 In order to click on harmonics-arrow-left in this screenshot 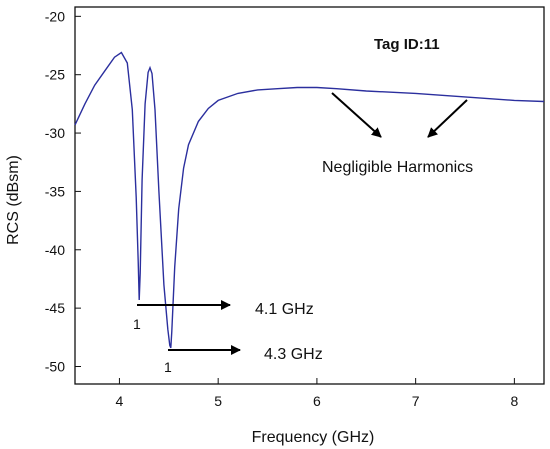, I will do `click(356, 115)`.